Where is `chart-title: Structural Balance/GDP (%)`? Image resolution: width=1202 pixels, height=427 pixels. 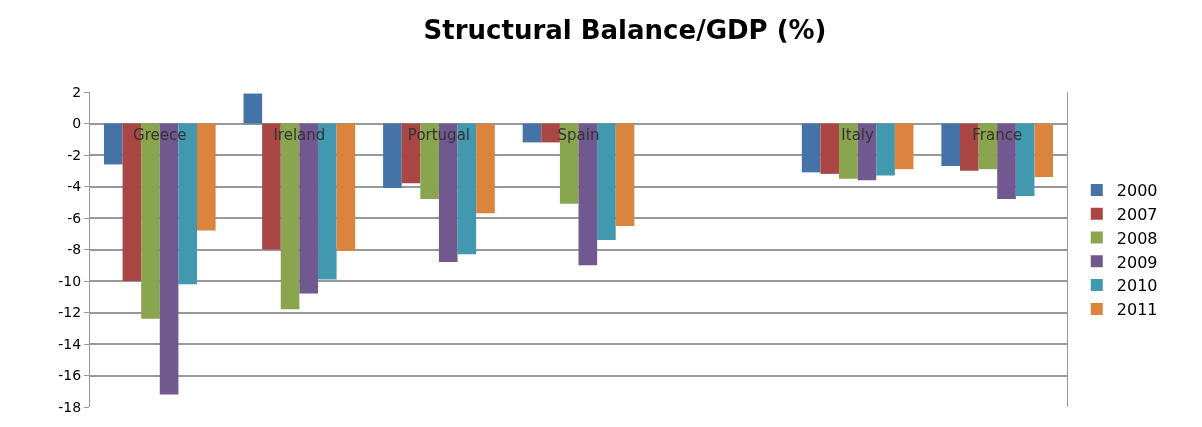
chart-title: Structural Balance/GDP (%) is located at coordinates (625, 29).